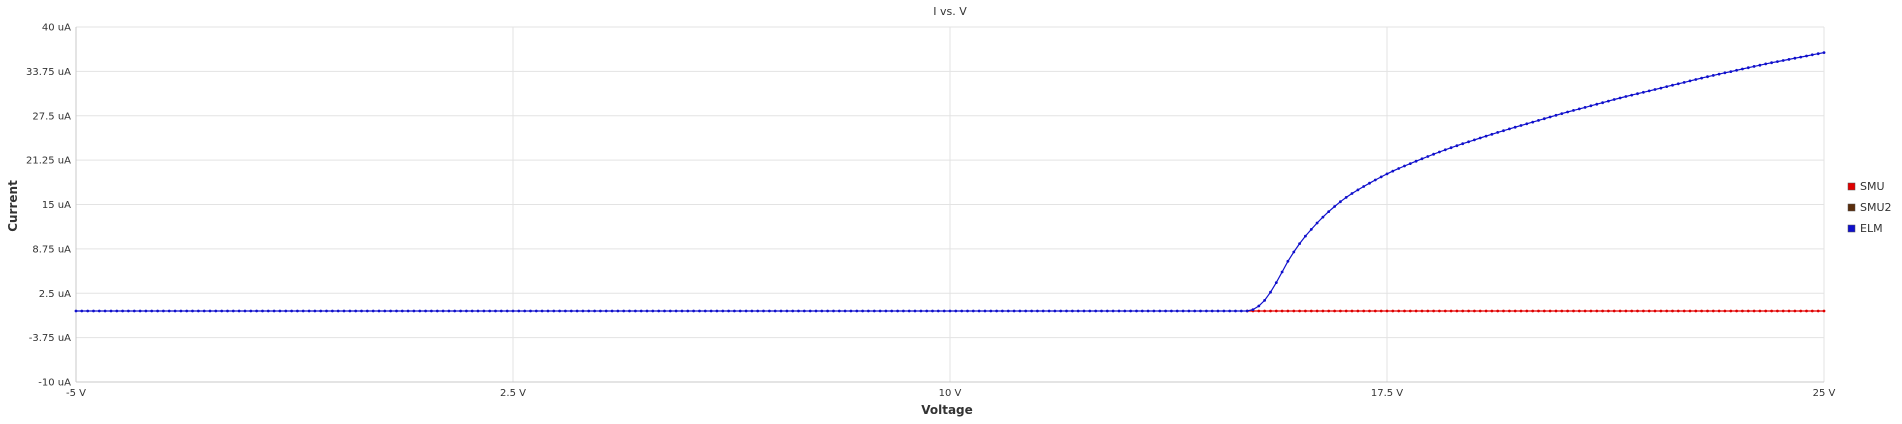 This screenshot has height=424, width=1902. What do you see at coordinates (1851, 186) in the screenshot?
I see `legend-swatch-smu` at bounding box center [1851, 186].